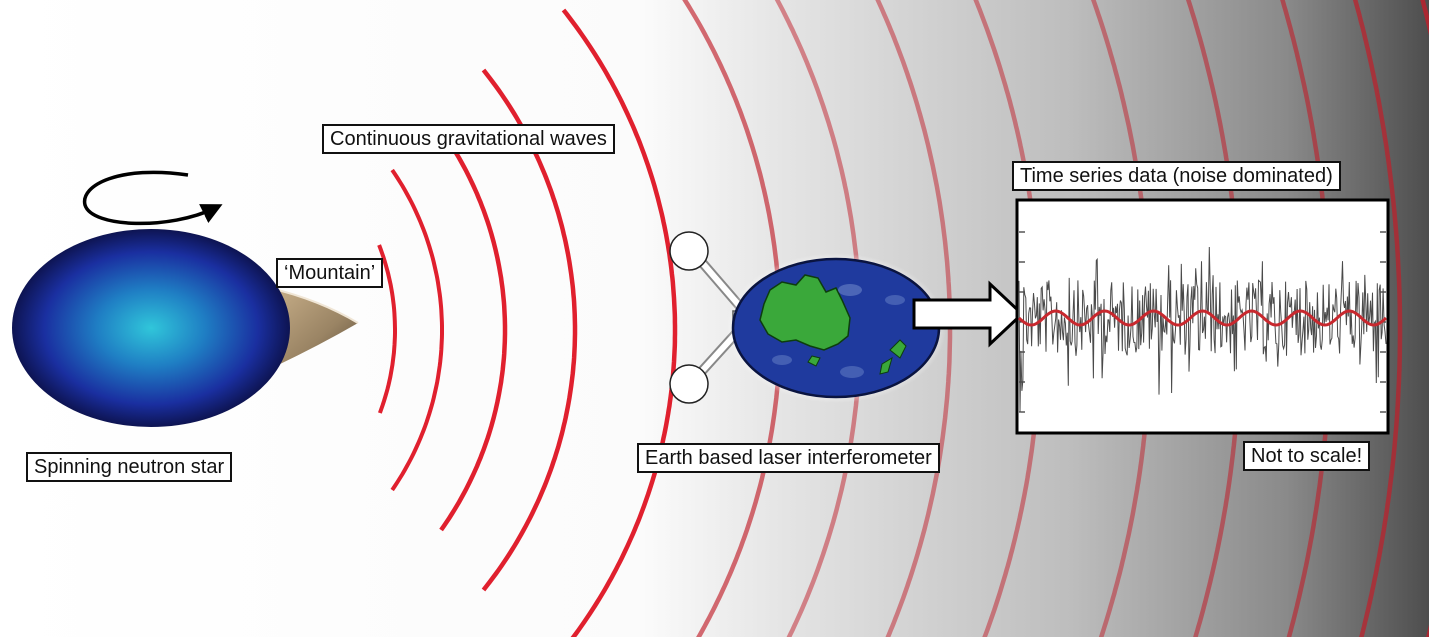  I want to click on signal-series, so click(1202, 318).